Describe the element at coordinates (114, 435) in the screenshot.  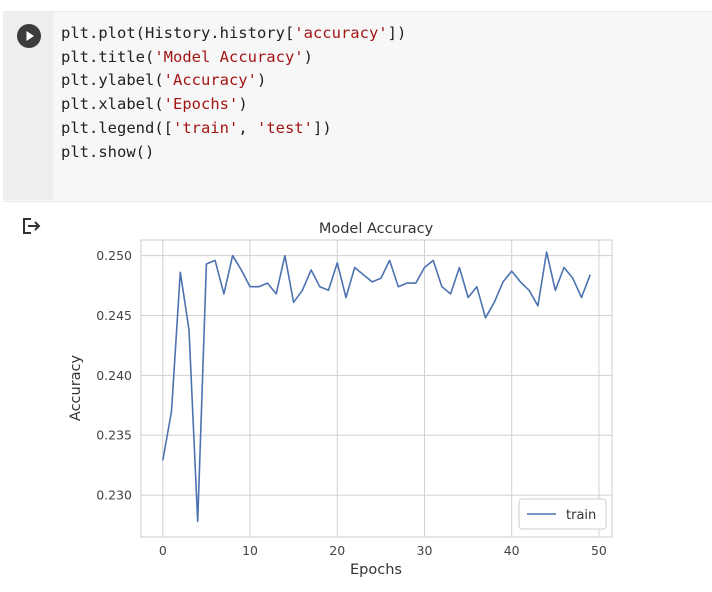
I see `y-tick-label: 0.235` at that location.